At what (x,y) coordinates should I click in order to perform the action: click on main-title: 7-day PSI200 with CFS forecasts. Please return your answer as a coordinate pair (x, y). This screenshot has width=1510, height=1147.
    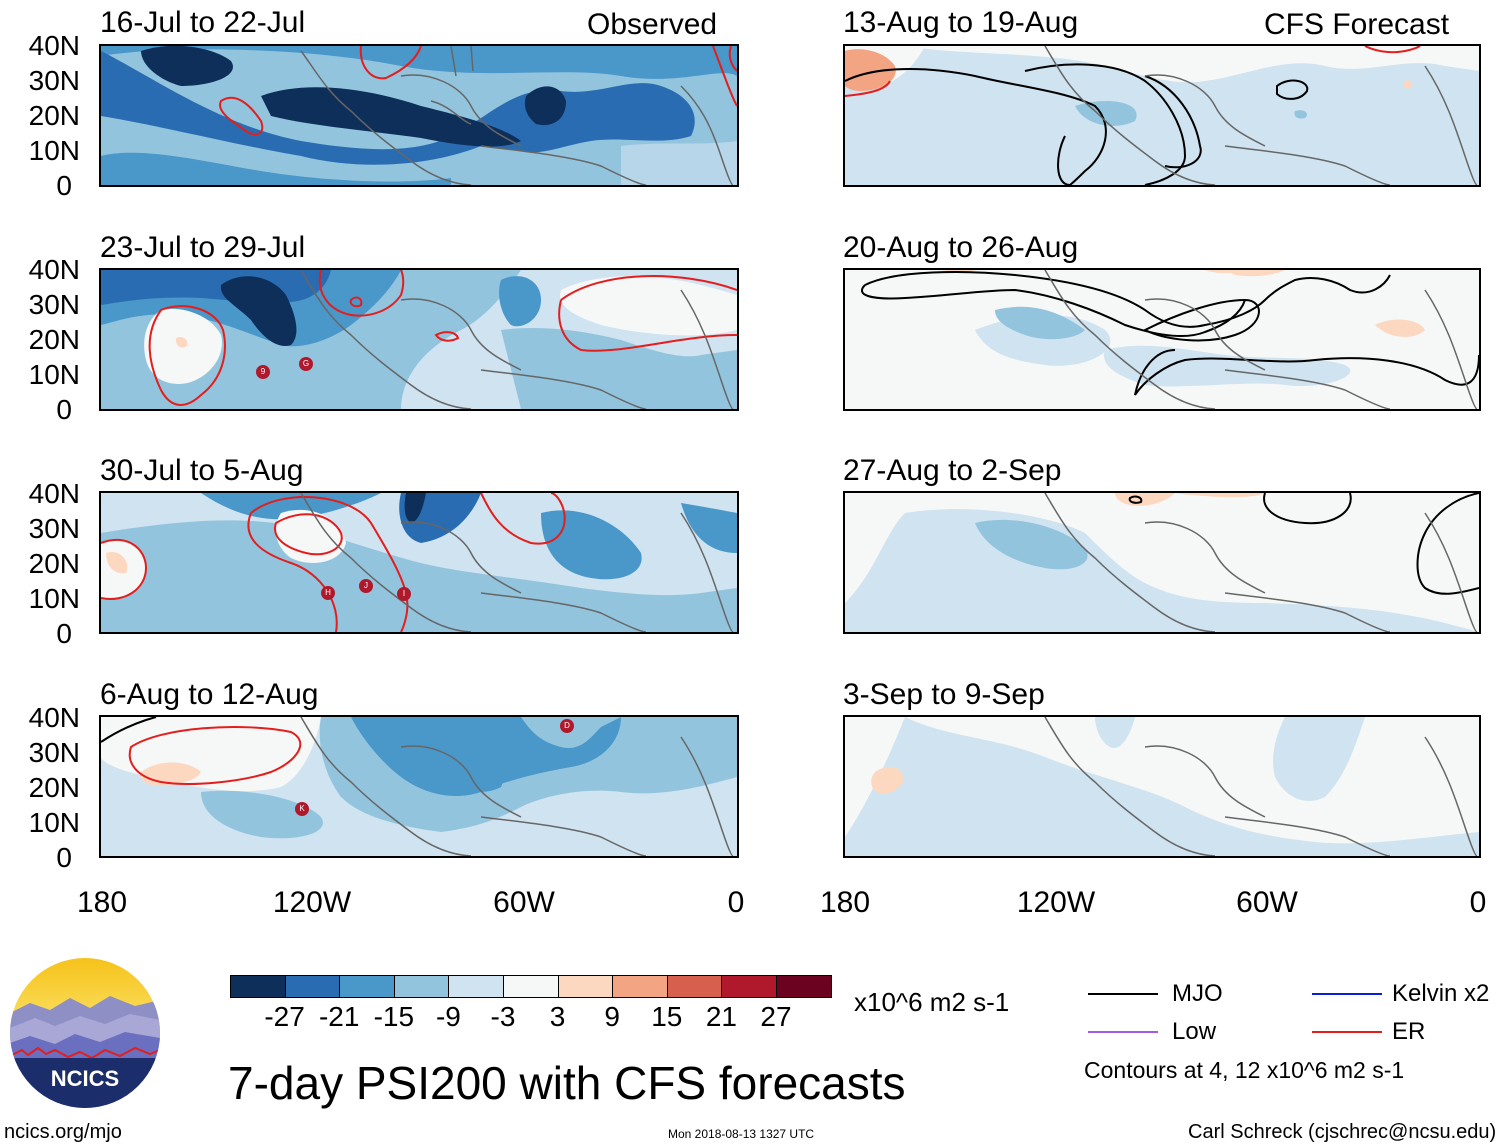
    Looking at the image, I should click on (567, 1083).